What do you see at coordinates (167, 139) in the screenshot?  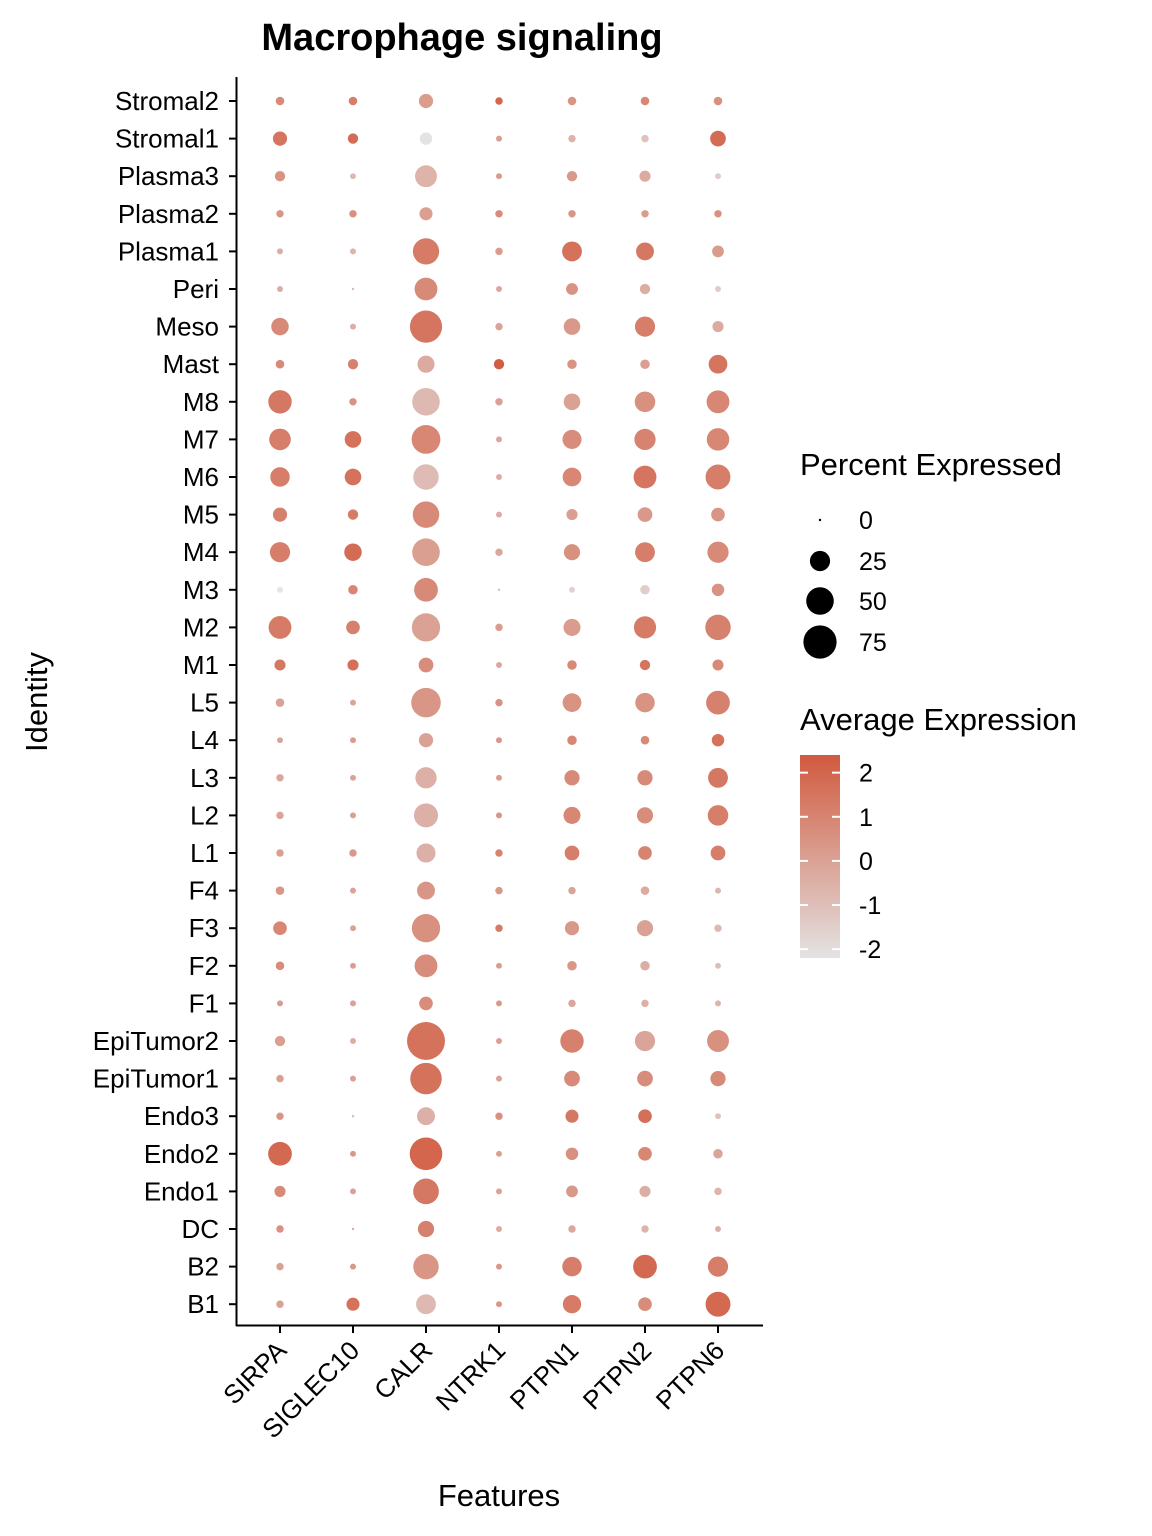 I see `y-tick-label: Stromal1` at bounding box center [167, 139].